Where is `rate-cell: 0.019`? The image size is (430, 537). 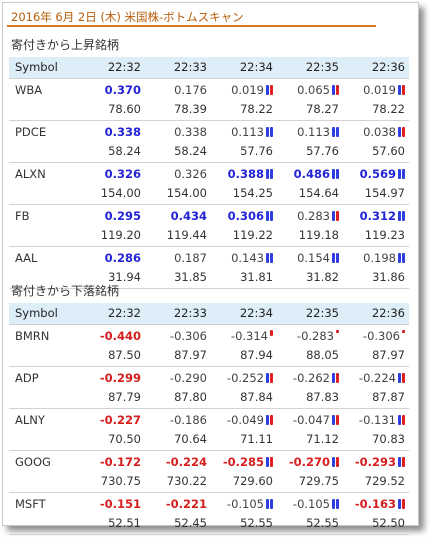 rate-cell: 0.019 is located at coordinates (244, 88).